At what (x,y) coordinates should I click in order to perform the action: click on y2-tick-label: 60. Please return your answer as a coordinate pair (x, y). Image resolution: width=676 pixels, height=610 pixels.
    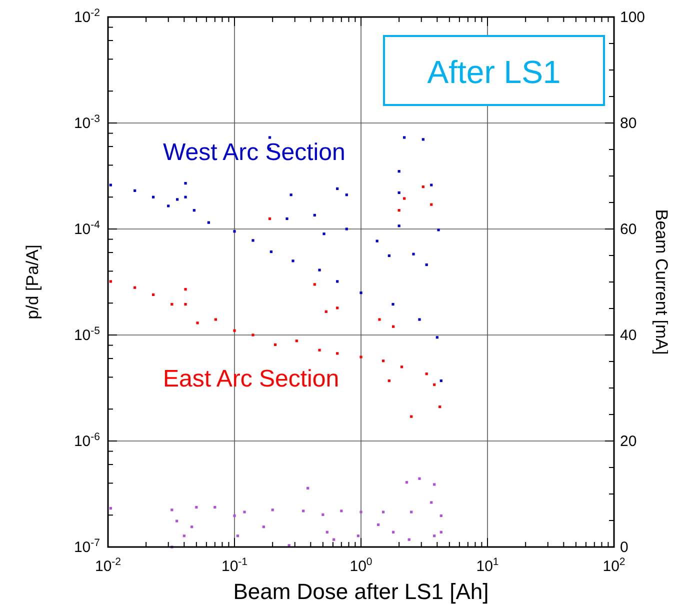
    Looking at the image, I should click on (628, 229).